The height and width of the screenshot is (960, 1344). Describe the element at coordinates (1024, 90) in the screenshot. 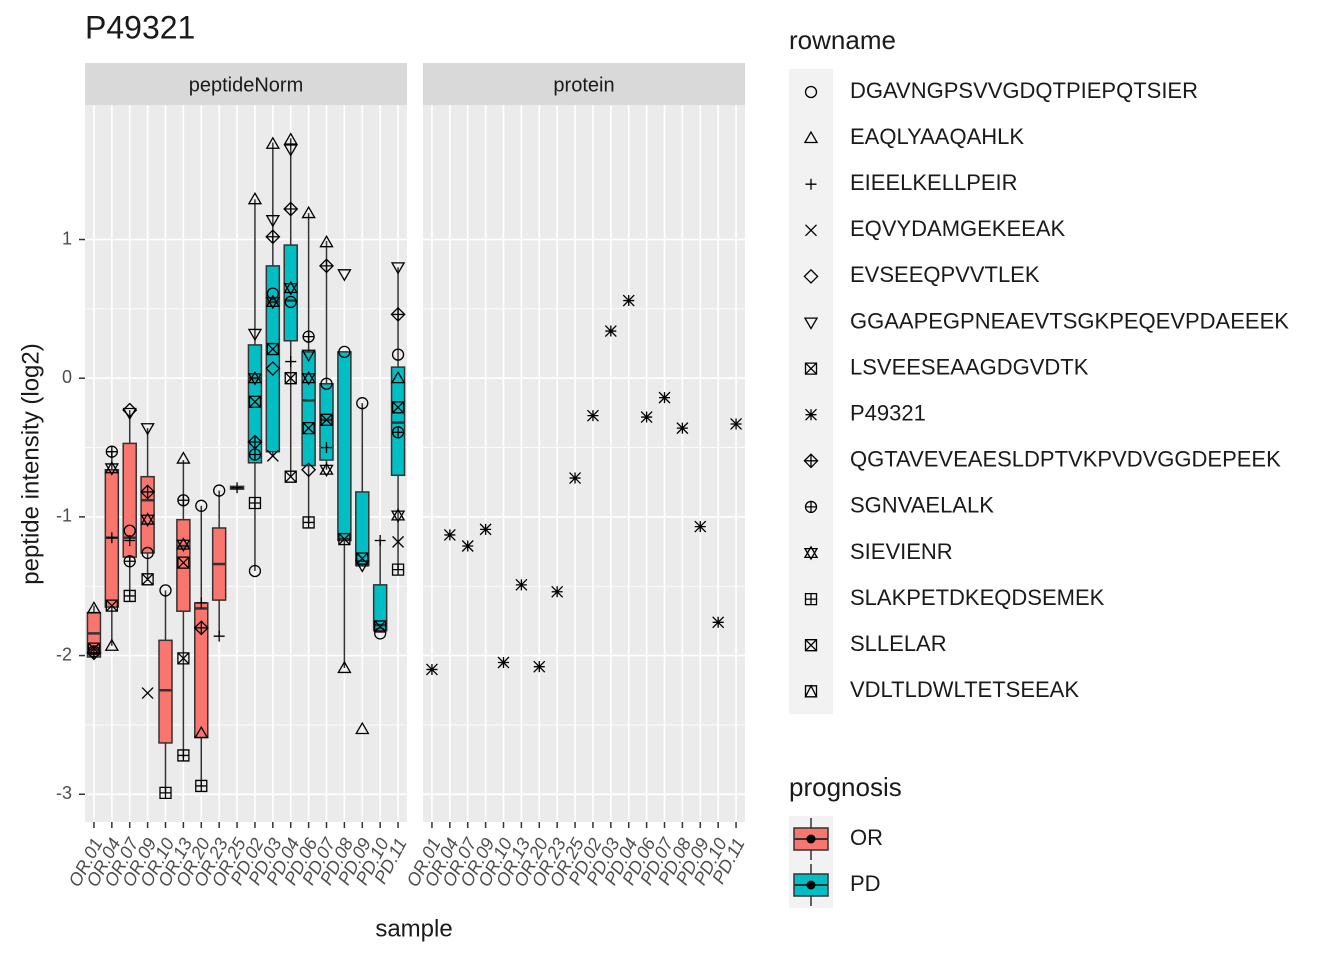

I see `legend-label: DGAVNGPSVVGDQTPIEPQTSIER` at that location.